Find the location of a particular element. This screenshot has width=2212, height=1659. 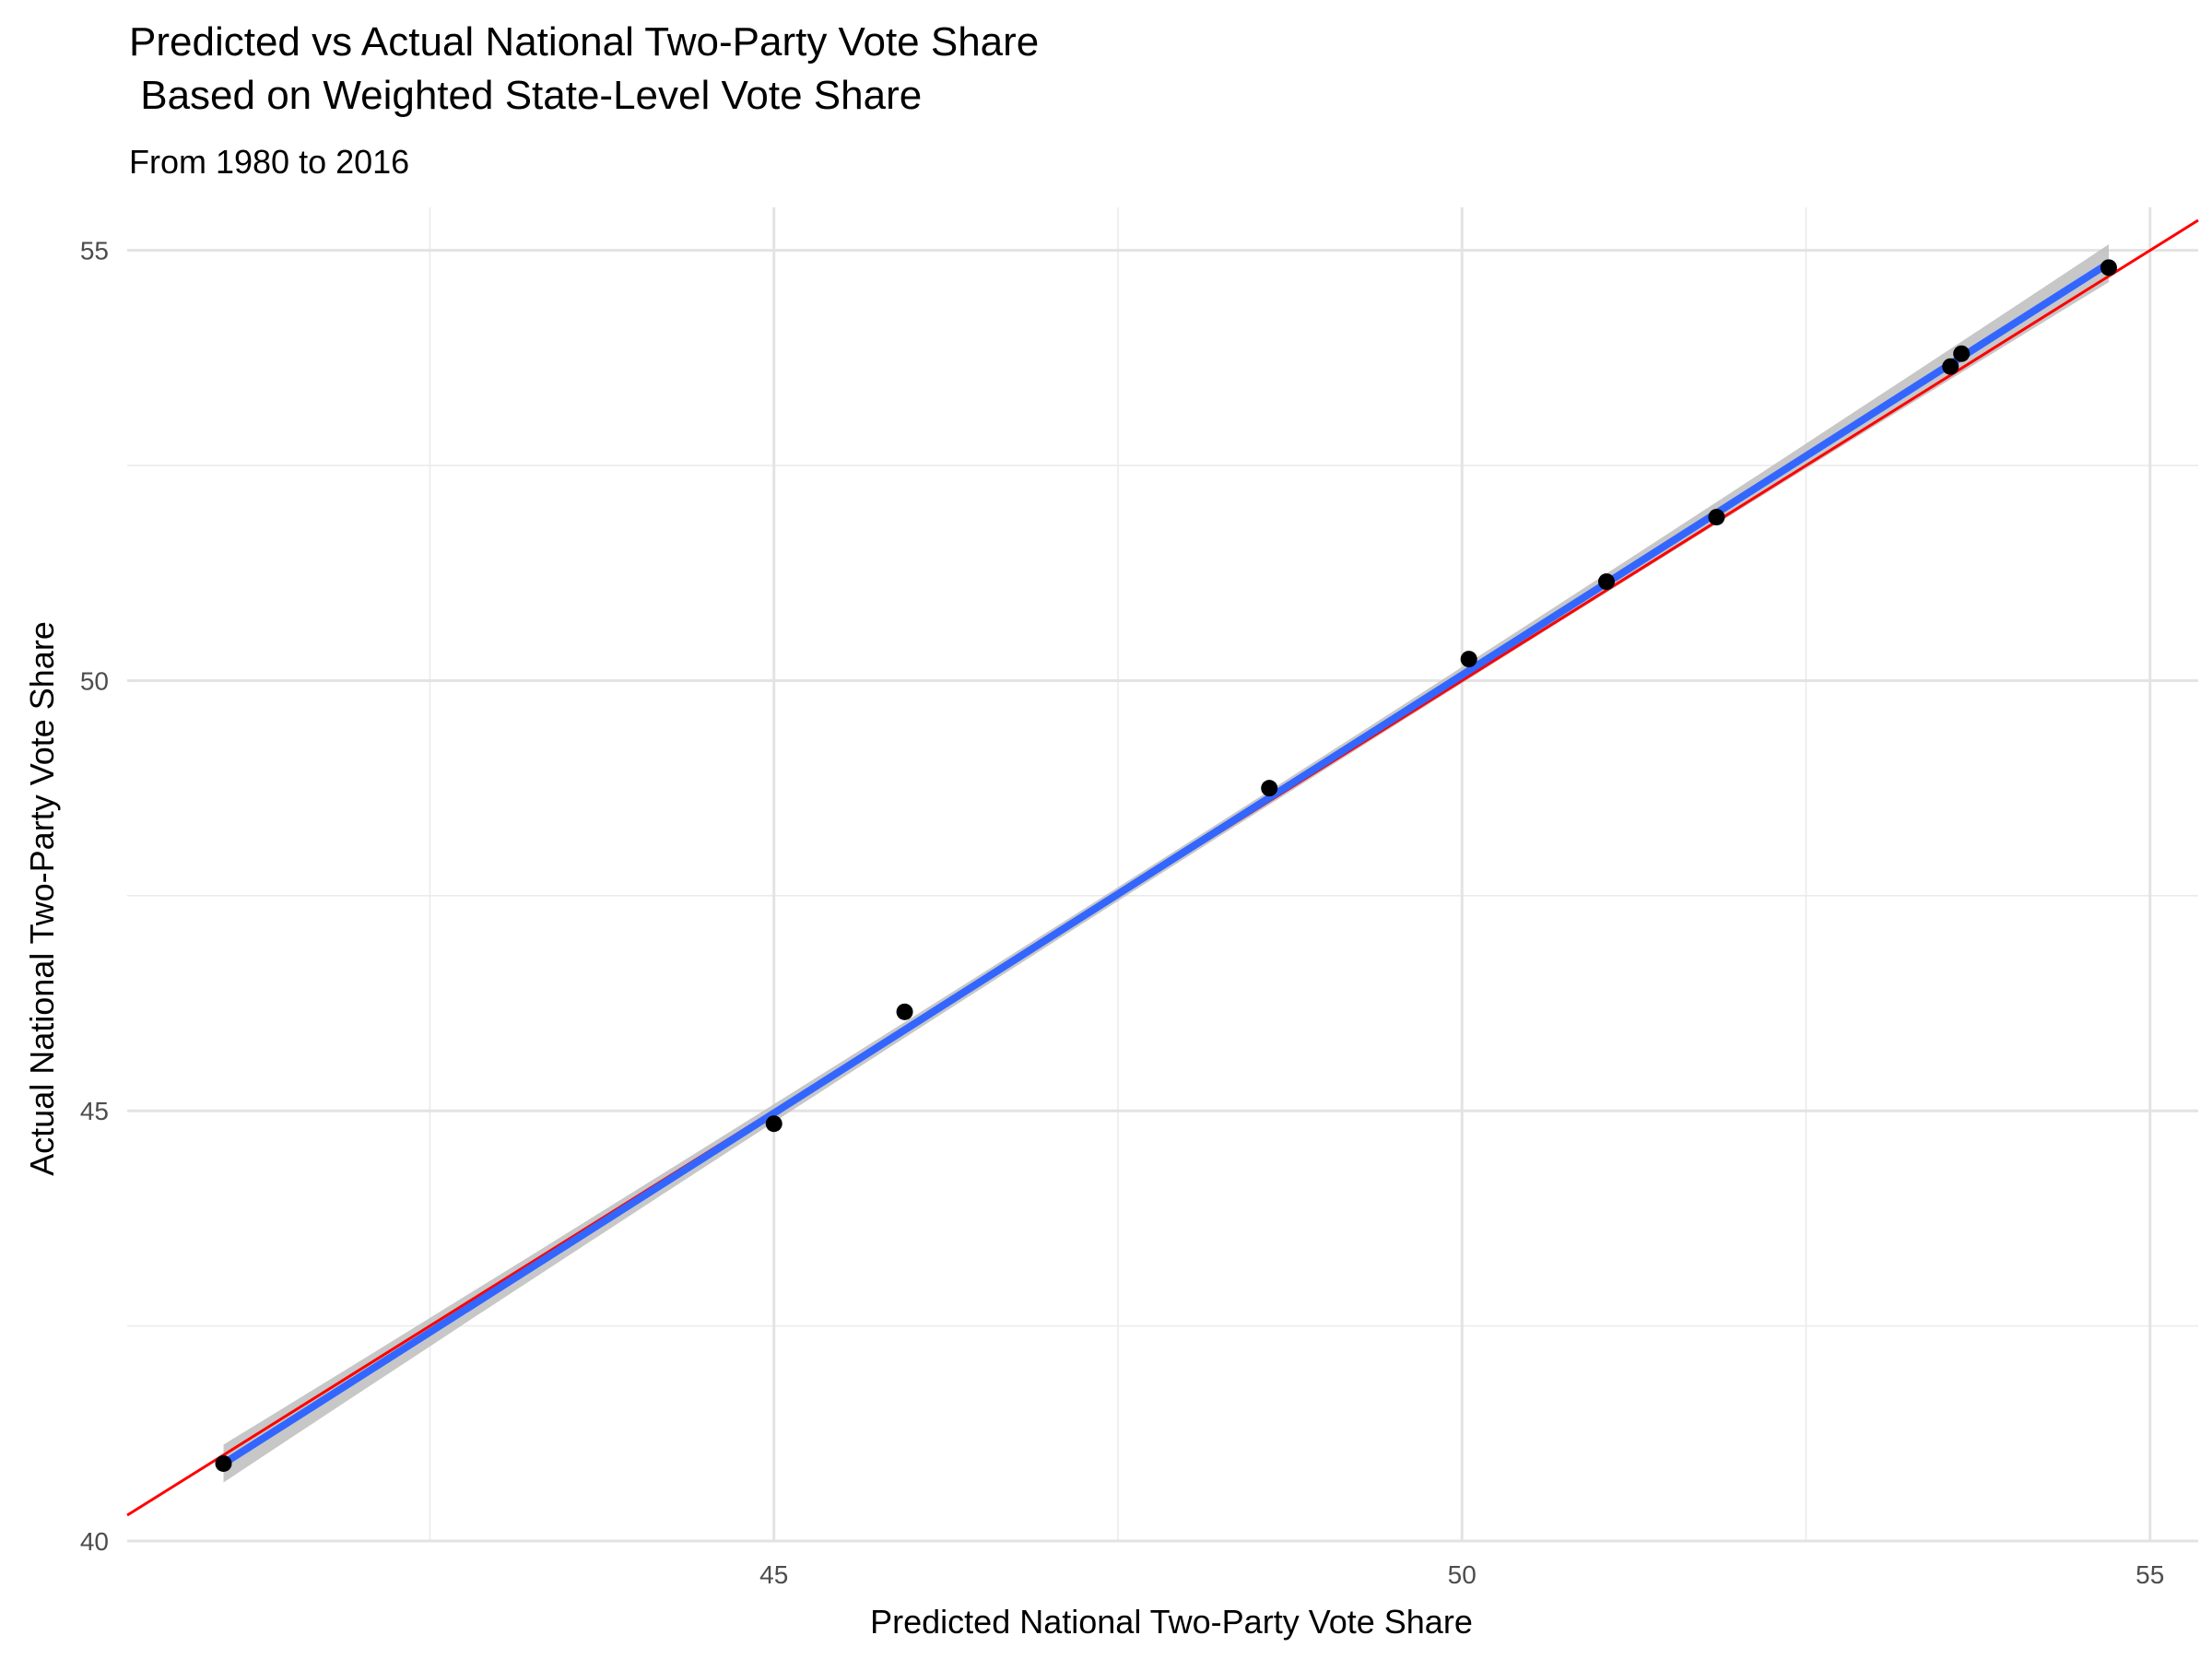

y-tick-label: 40 is located at coordinates (94, 1541).